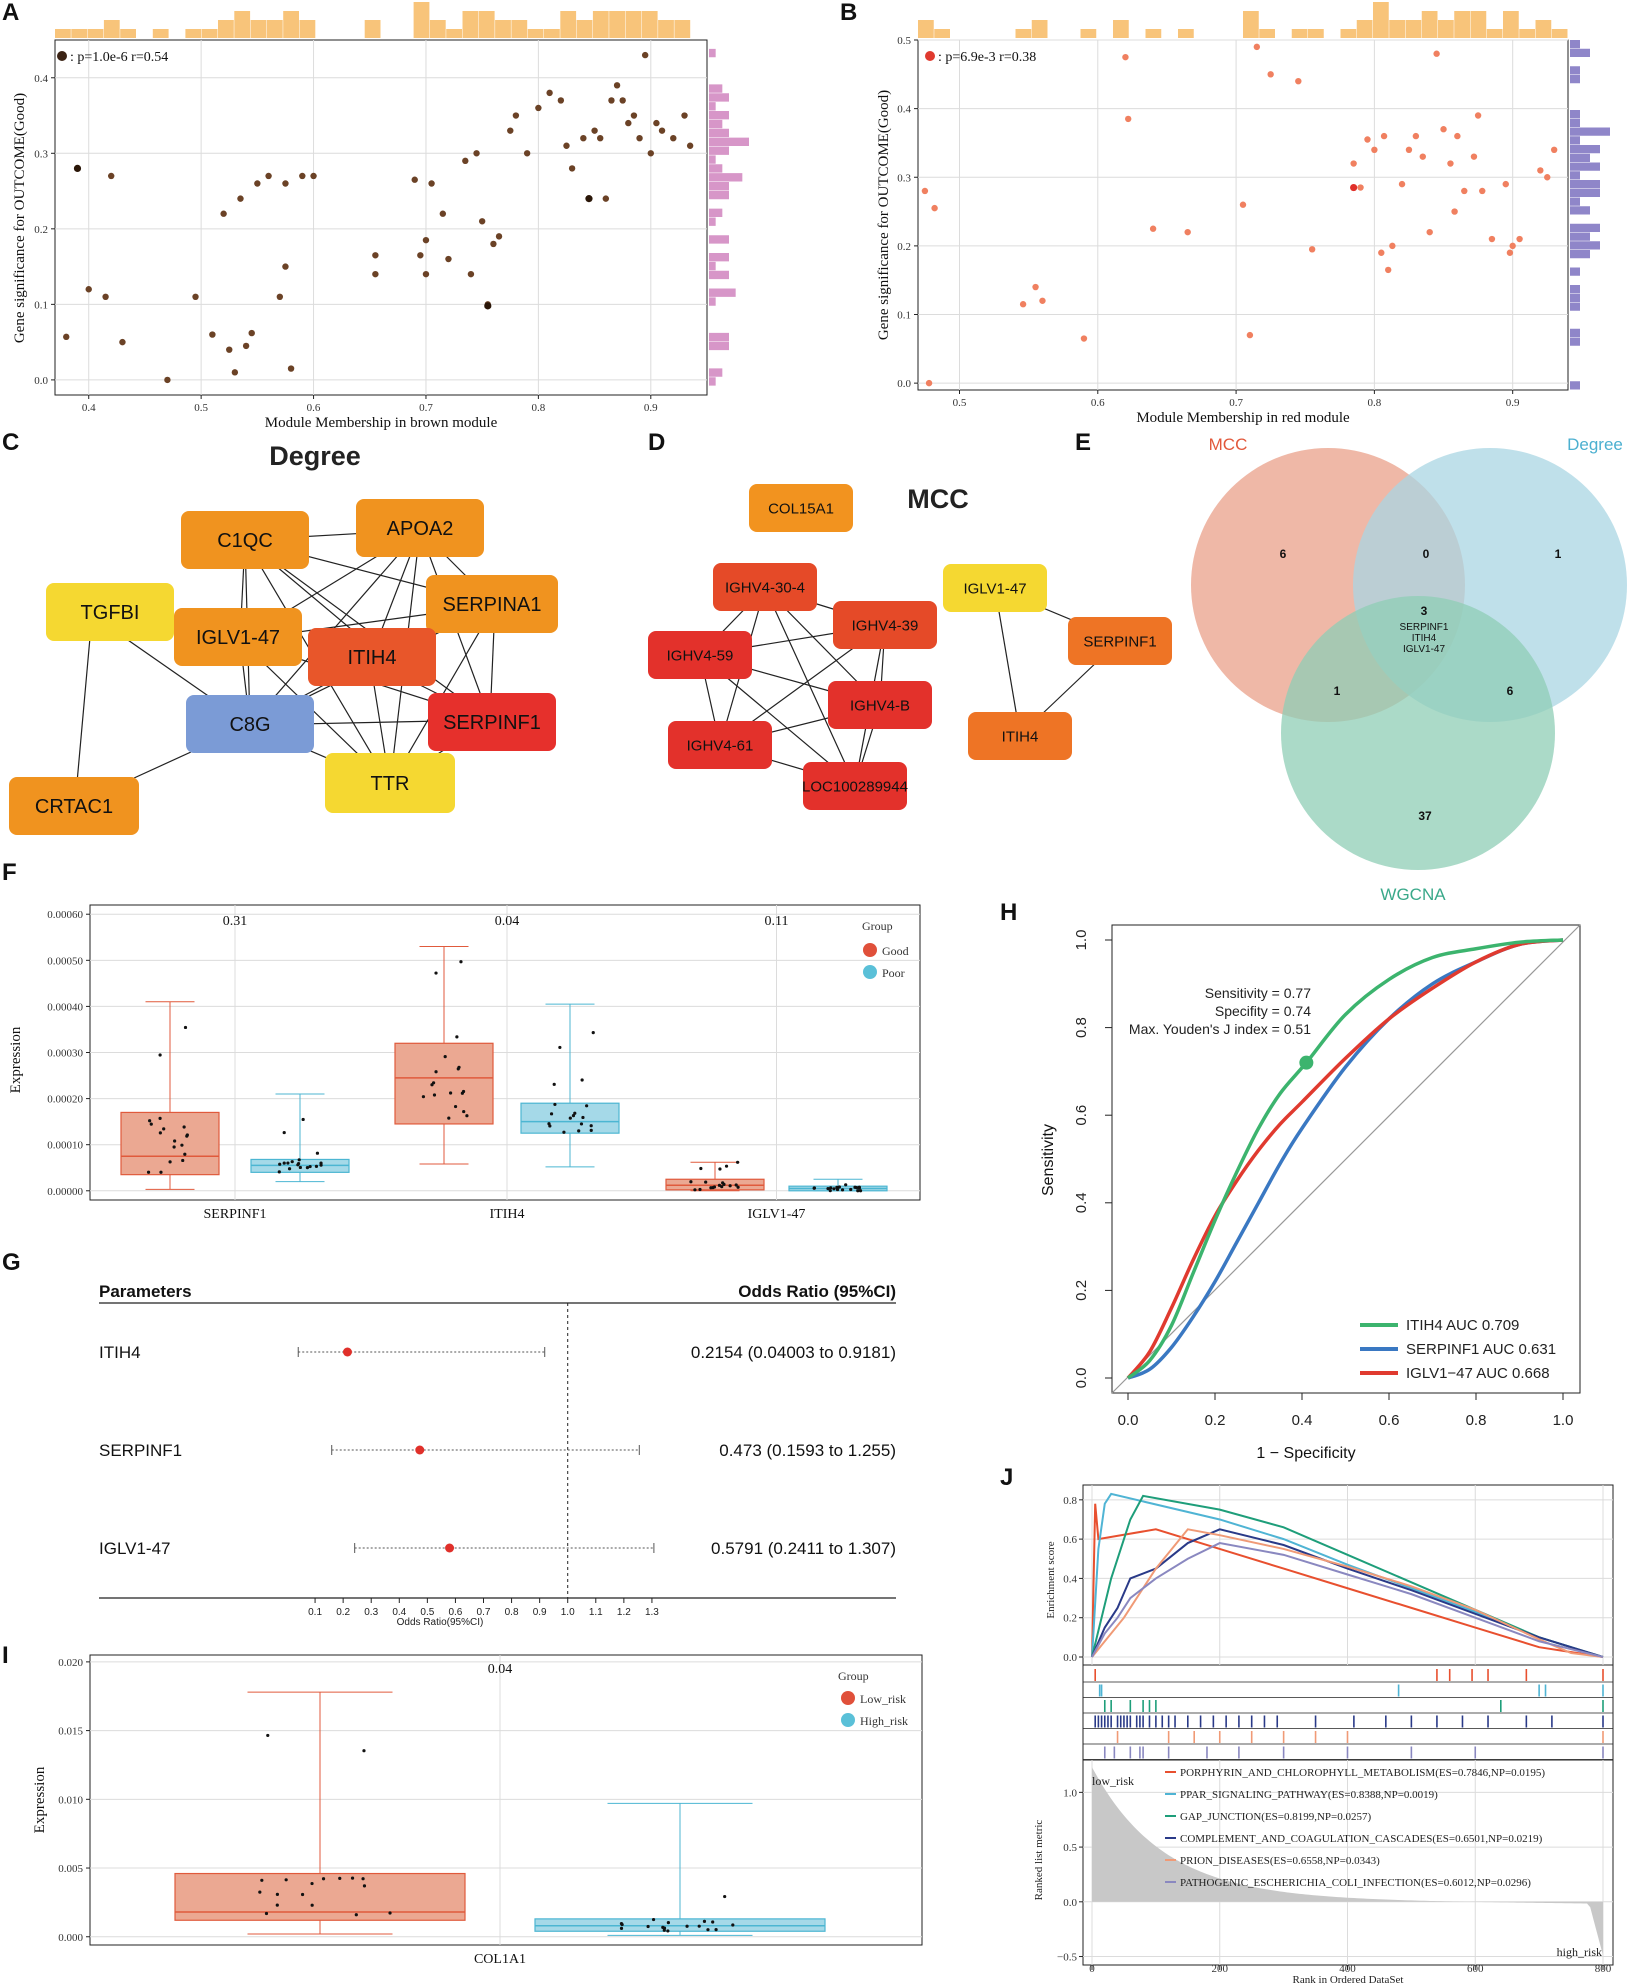  I want to click on j-es-tick-label: 0.8, so click(1070, 1501).